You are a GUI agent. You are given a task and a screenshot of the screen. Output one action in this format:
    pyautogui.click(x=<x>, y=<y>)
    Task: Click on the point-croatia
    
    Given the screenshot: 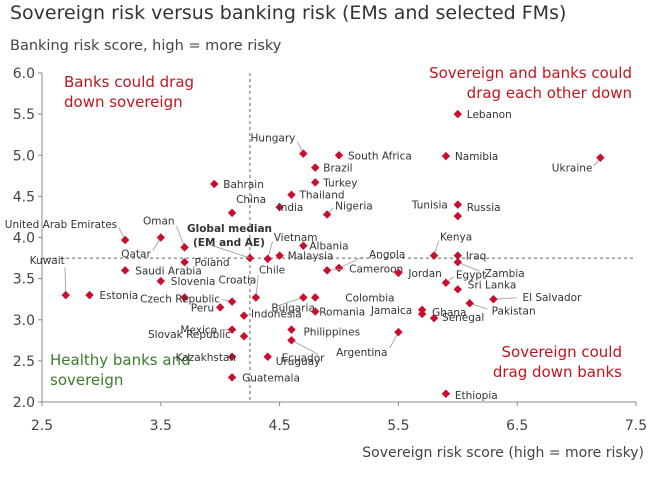 What is the action you would take?
    pyautogui.click(x=184, y=297)
    